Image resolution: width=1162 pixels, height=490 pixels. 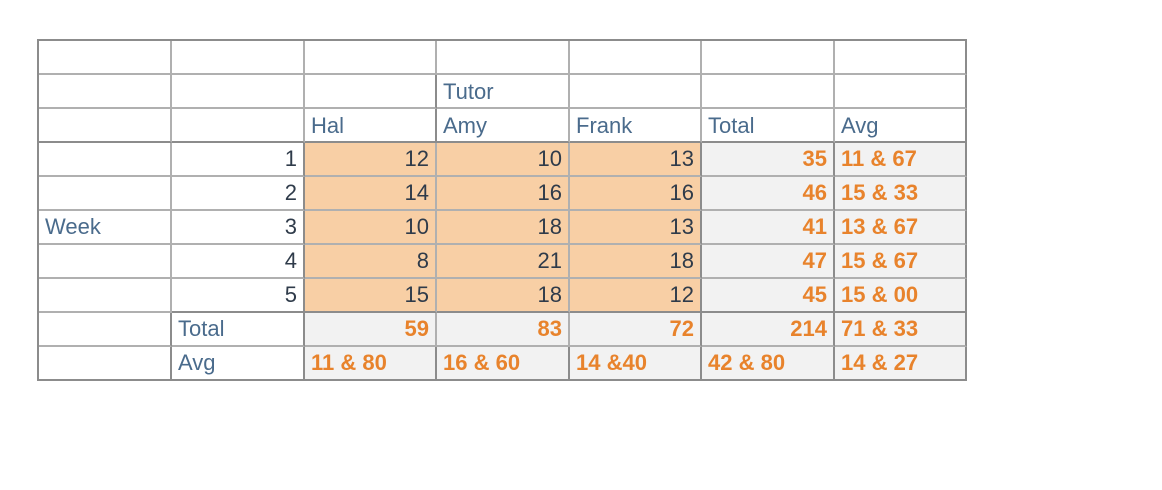 I want to click on column-avg-cell: 16 & 60, so click(x=503, y=364).